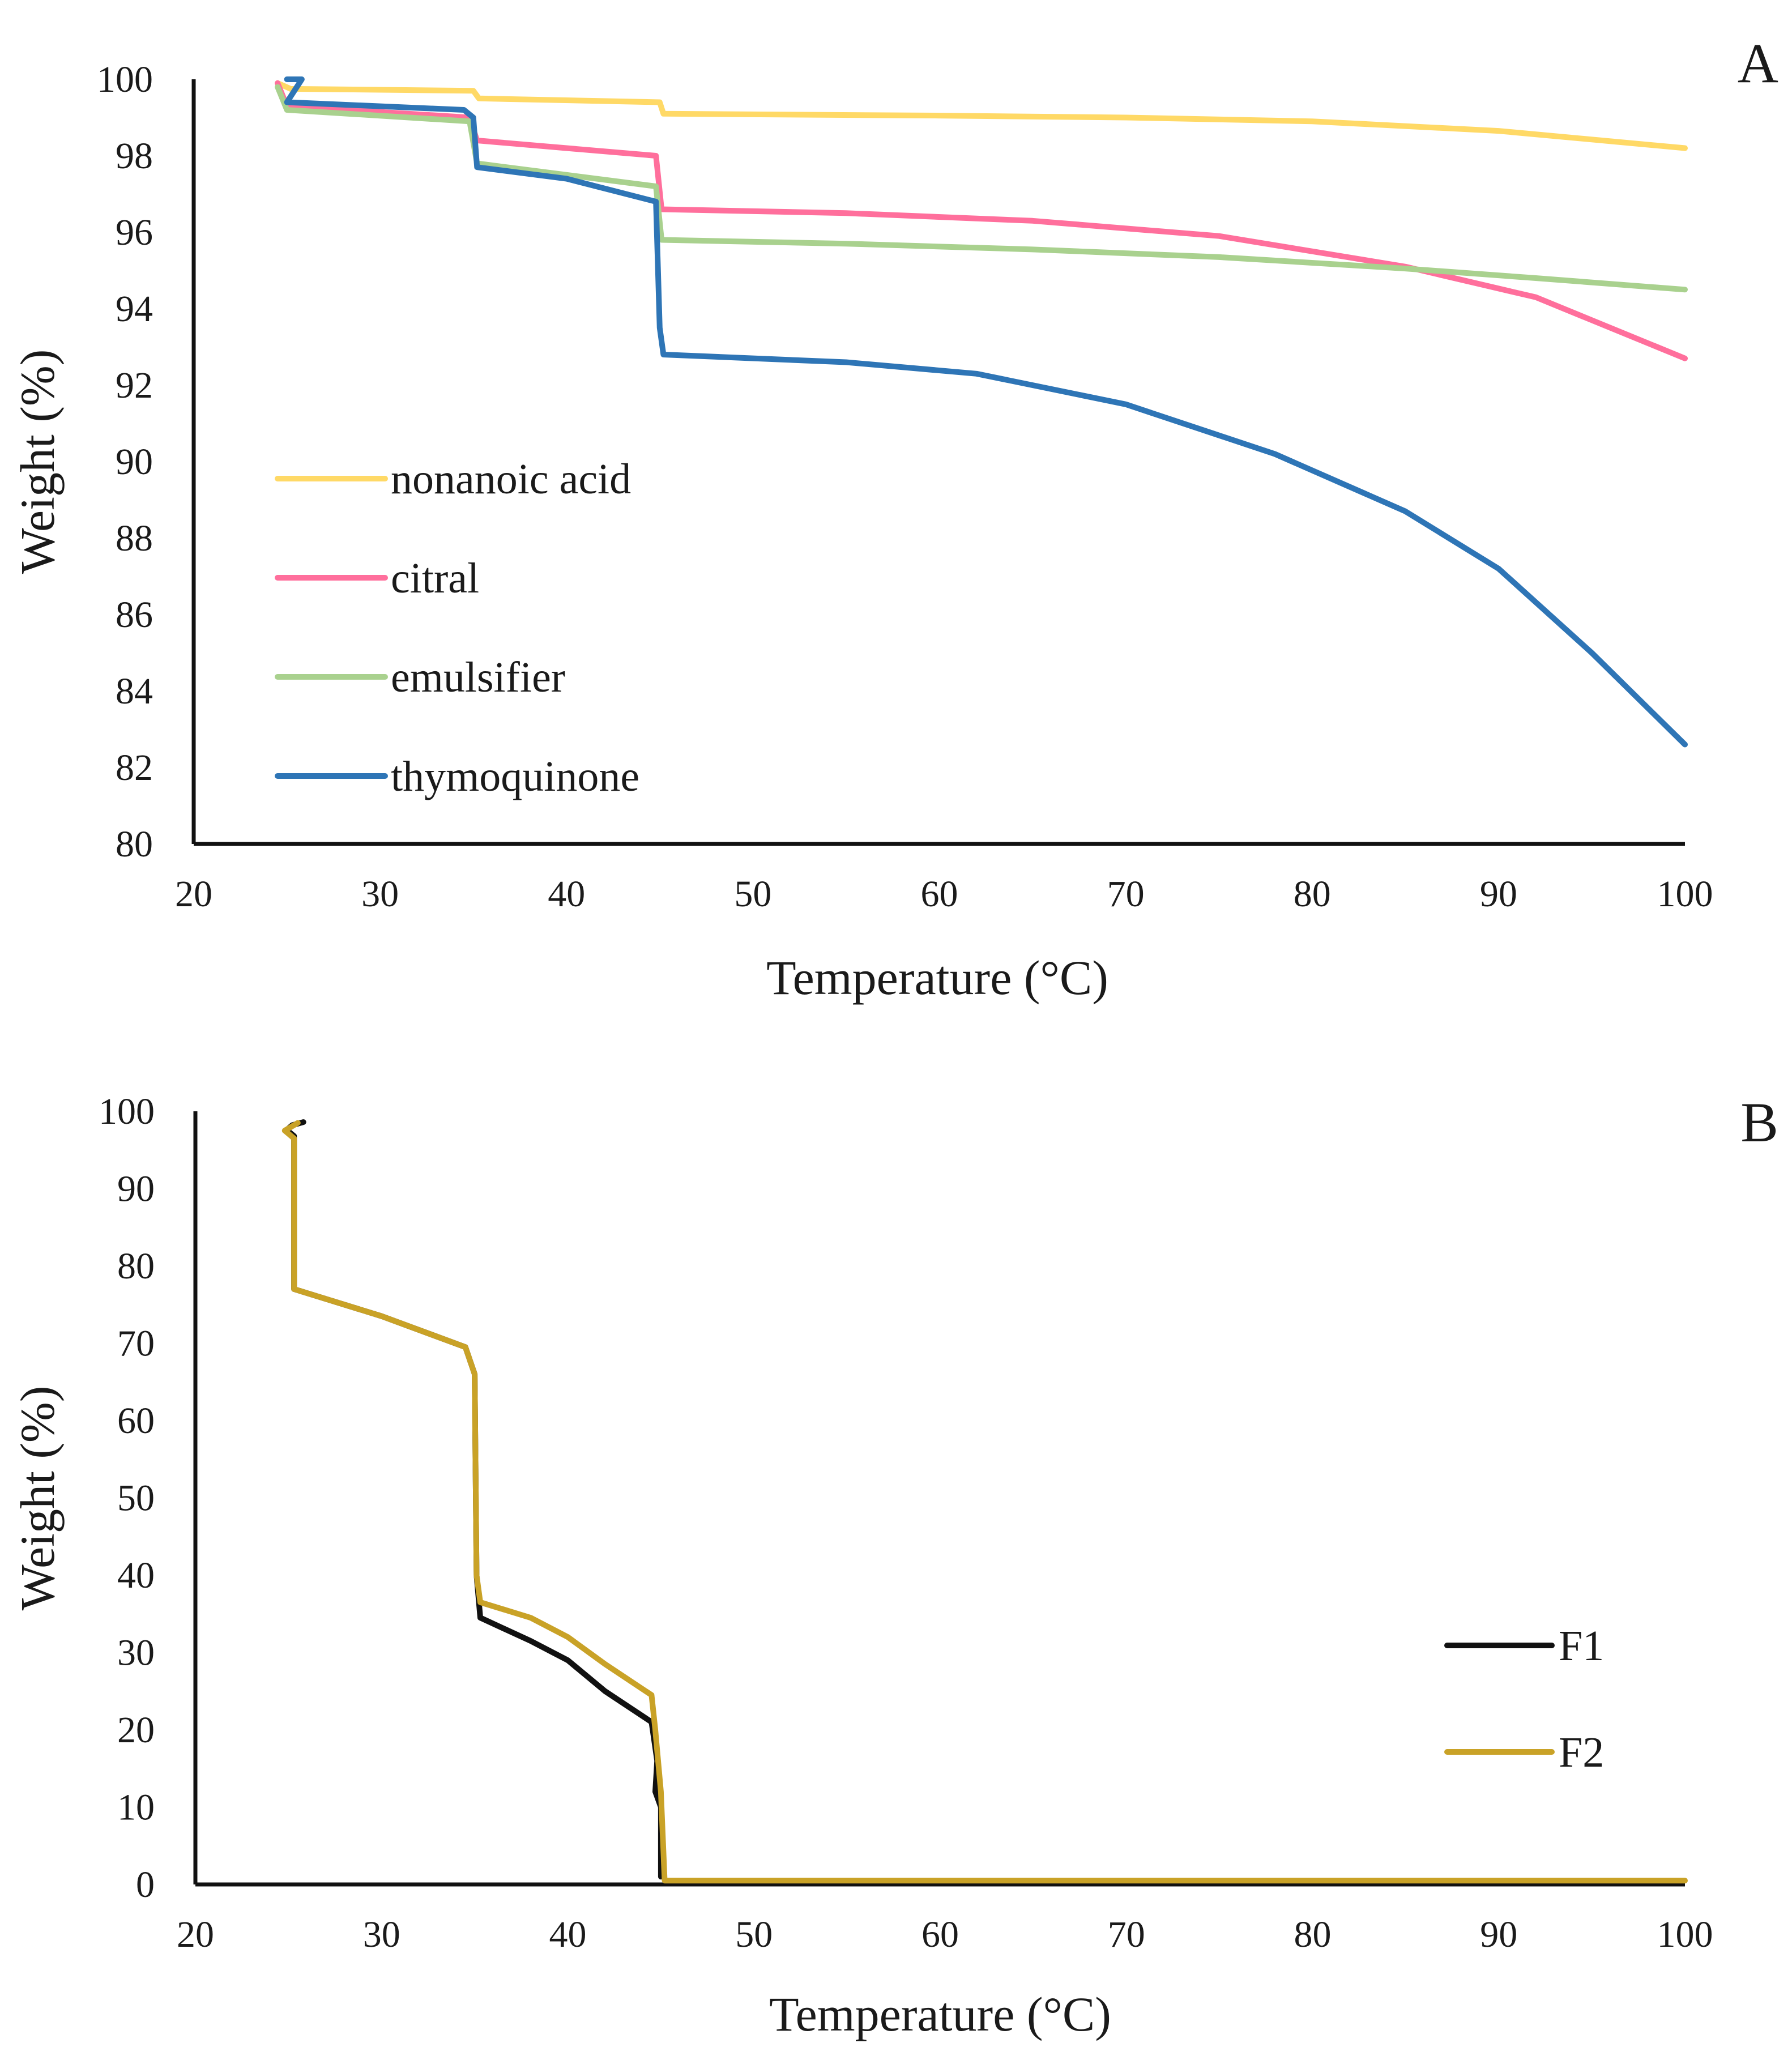  Describe the element at coordinates (937, 977) in the screenshot. I see `panel-a-x-axis-title: Temperature (°C)` at that location.